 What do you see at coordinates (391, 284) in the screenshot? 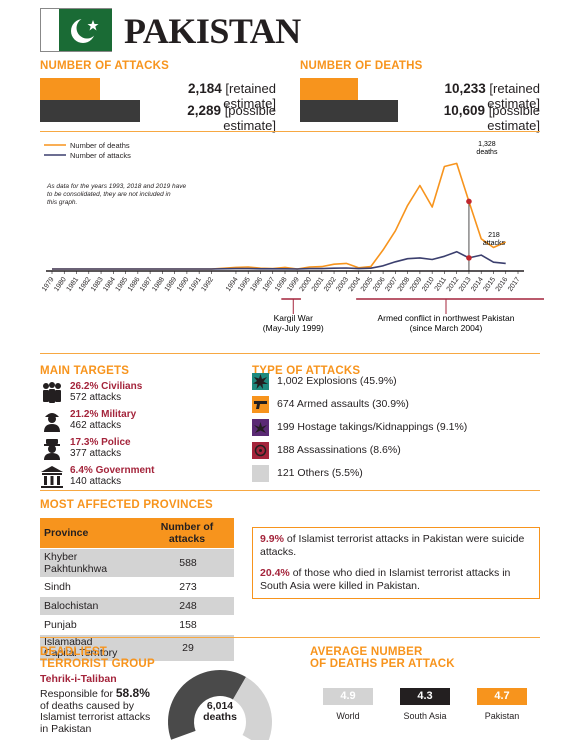
I see `x-tick-label: 2007` at bounding box center [391, 284].